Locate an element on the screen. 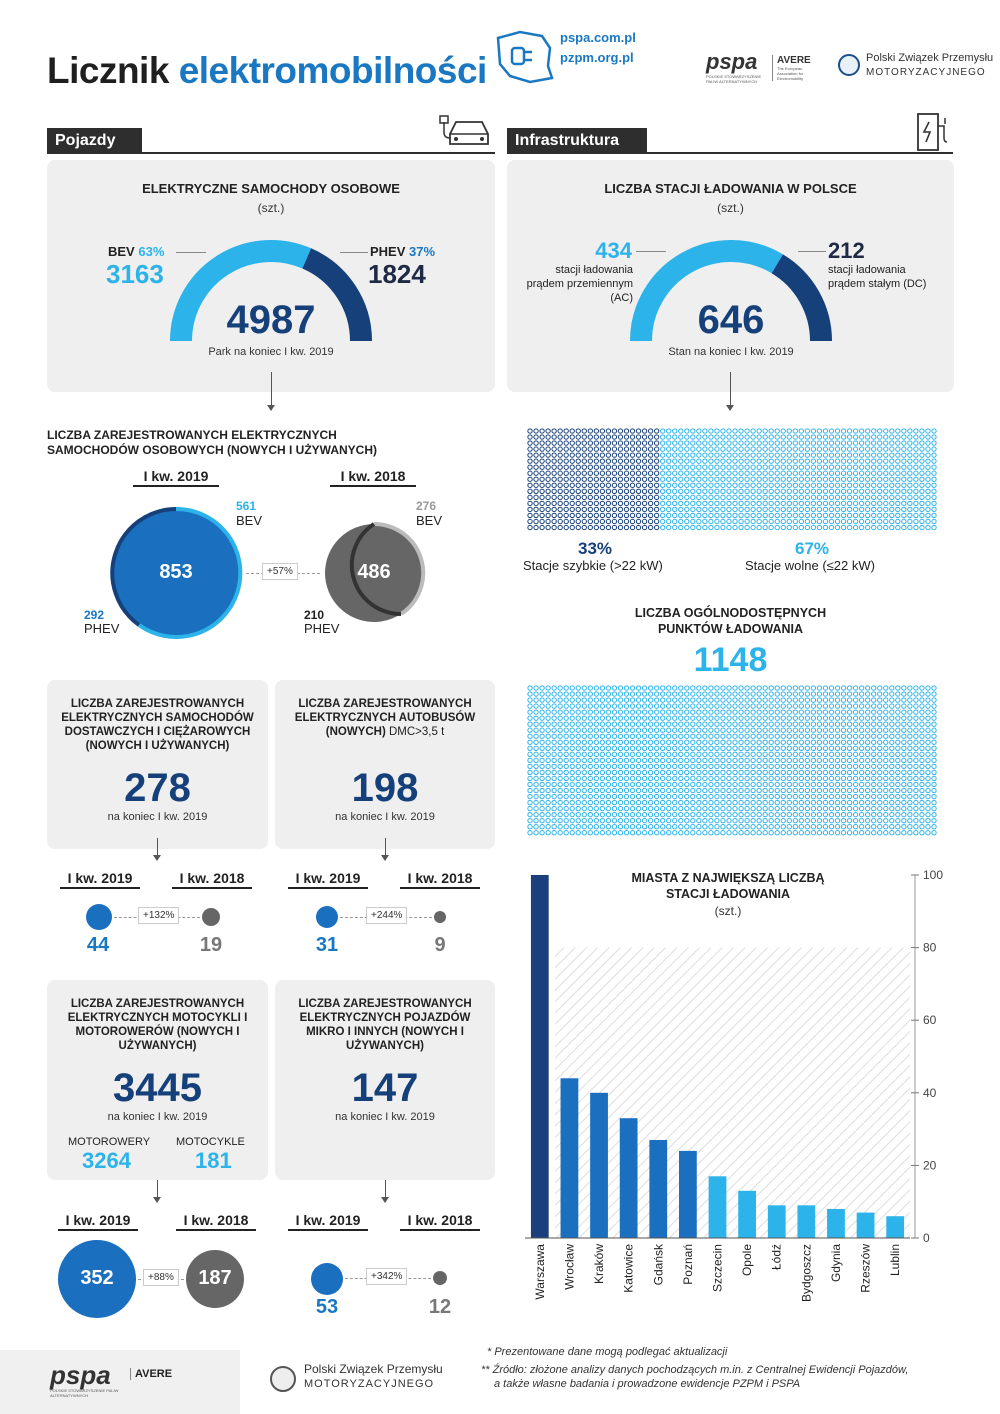 The image size is (1000, 1414). micro-caption: na koniec I kw. 2019 is located at coordinates (385, 1117).